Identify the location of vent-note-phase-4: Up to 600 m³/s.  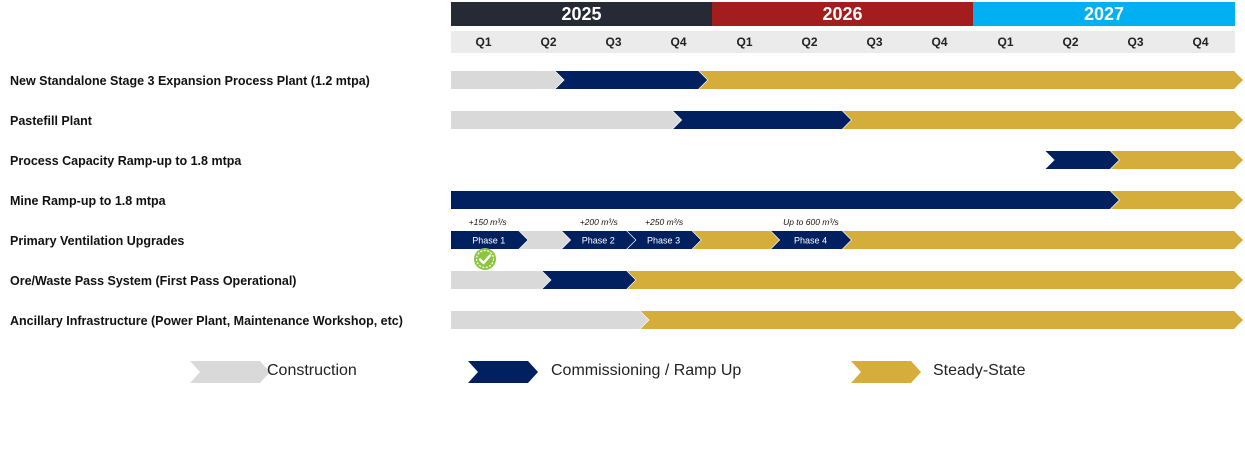
(811, 222).